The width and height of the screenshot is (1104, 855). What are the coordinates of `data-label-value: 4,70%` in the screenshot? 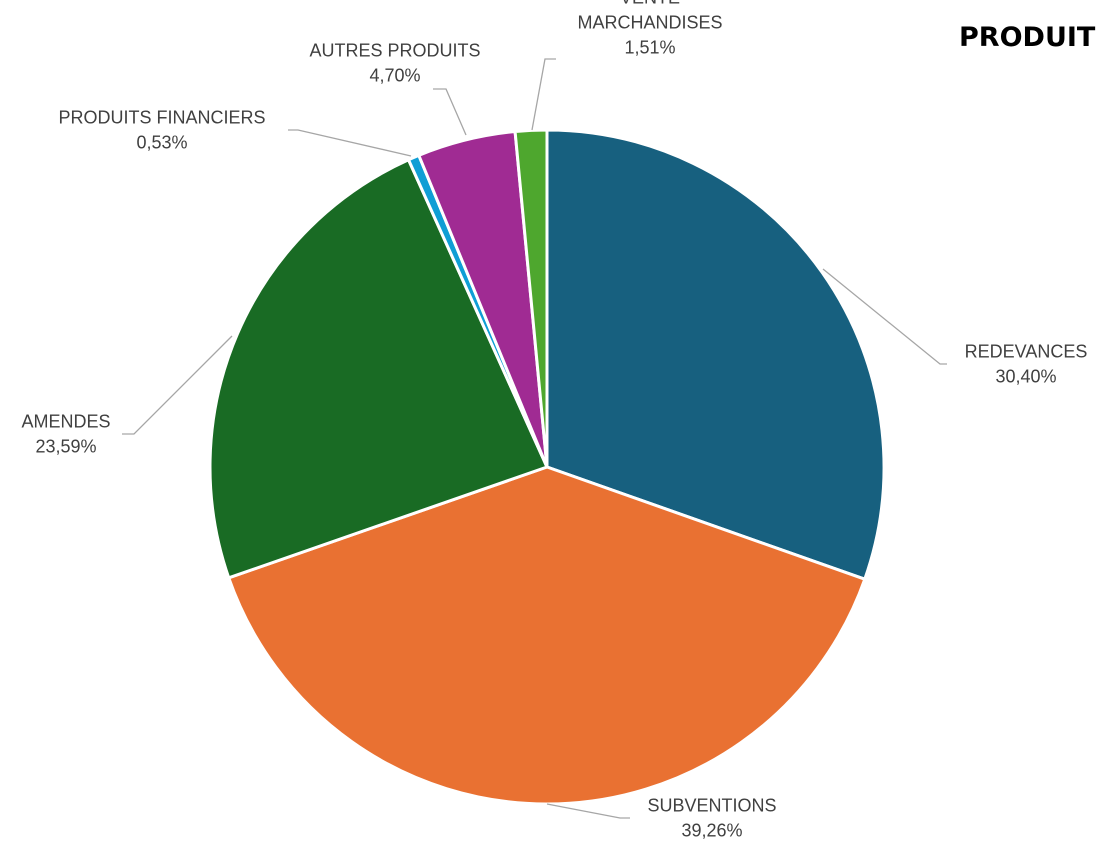 It's located at (394, 76).